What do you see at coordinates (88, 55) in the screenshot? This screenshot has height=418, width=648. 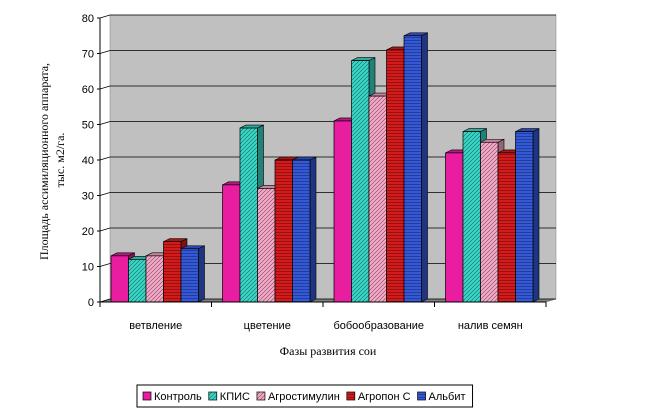 I see `y-tick-label: 70` at bounding box center [88, 55].